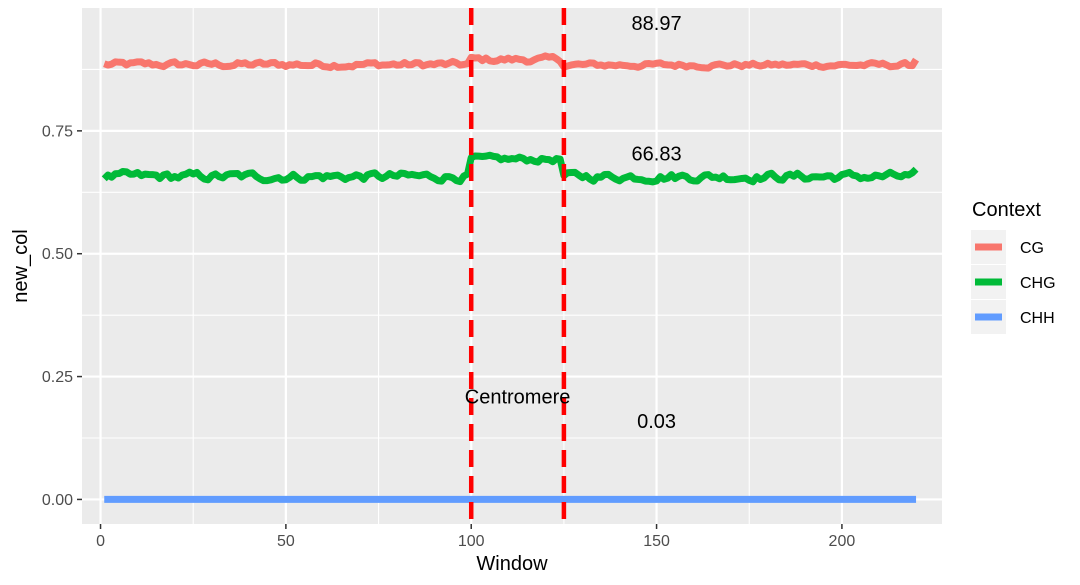  Describe the element at coordinates (1038, 283) in the screenshot. I see `legend-label: CHG` at that location.